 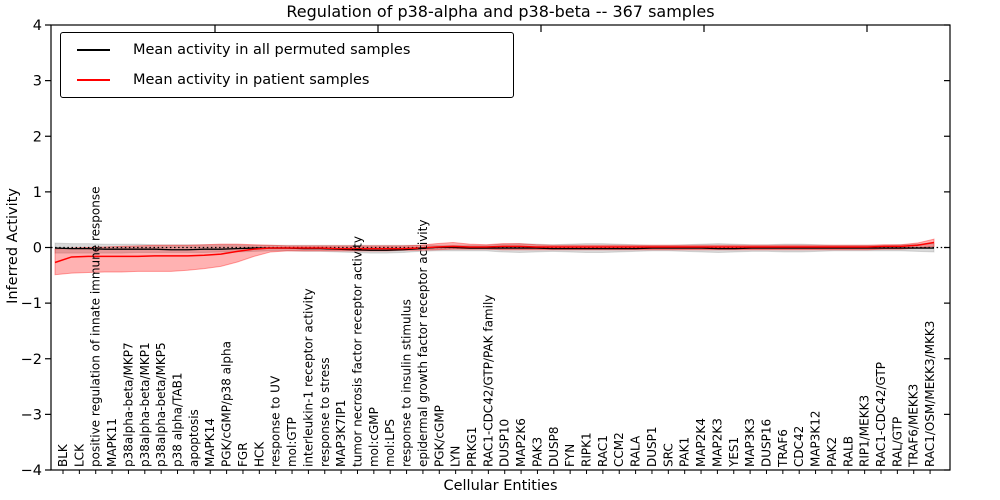 I want to click on x-tick-label: RIP1/MEKK3, so click(x=865, y=431).